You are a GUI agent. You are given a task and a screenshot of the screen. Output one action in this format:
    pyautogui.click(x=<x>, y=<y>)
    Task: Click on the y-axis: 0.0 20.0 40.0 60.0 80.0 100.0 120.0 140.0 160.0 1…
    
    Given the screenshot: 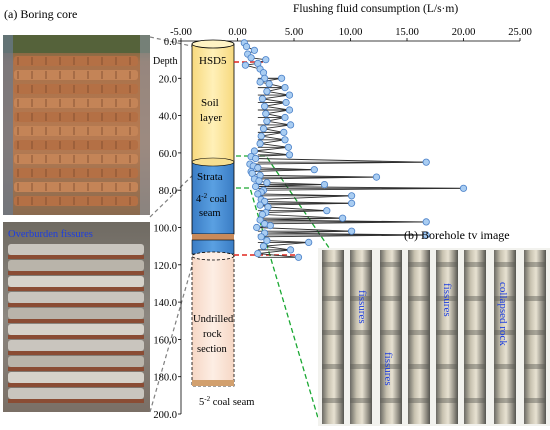 What is the action you would take?
    pyautogui.click(x=167, y=229)
    